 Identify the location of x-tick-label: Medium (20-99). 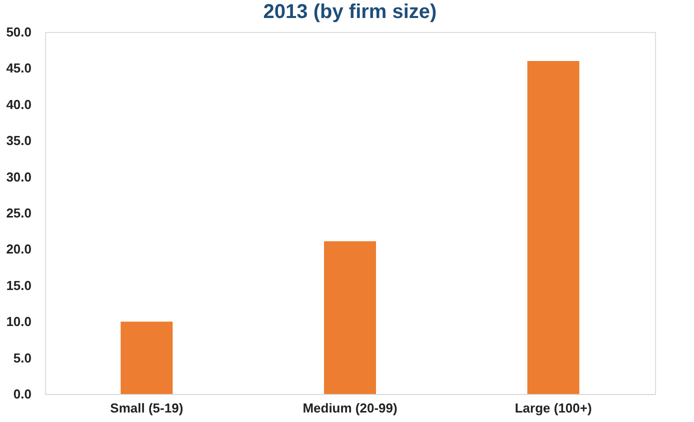
(350, 408).